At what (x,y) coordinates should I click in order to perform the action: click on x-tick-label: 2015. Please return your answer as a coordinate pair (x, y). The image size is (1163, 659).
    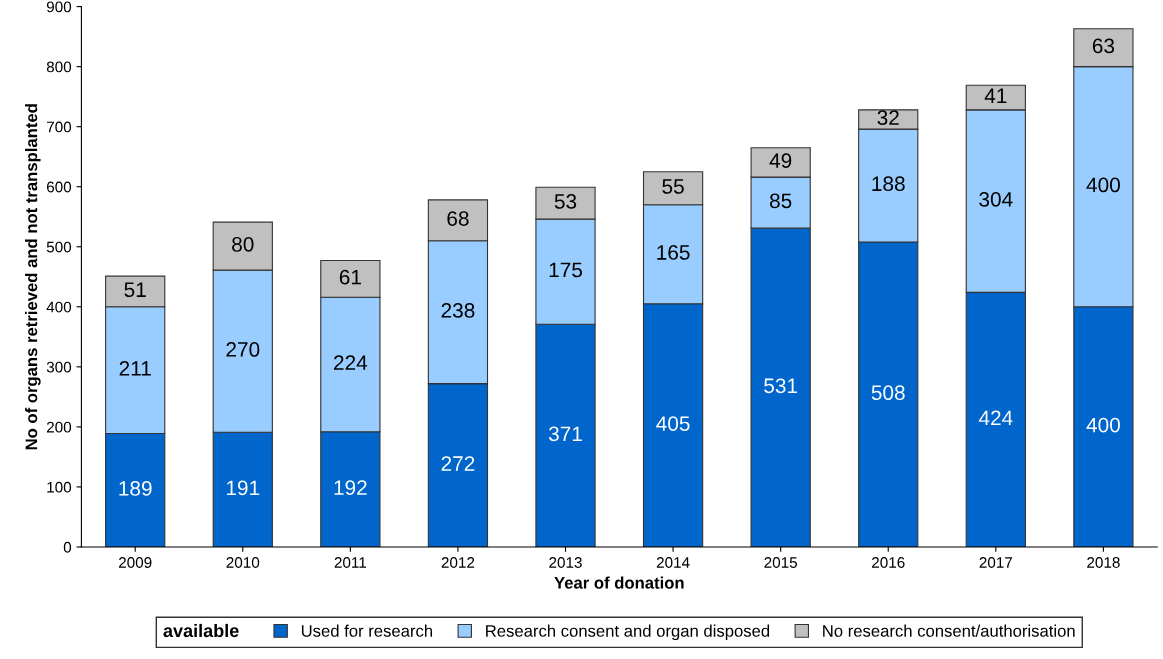
    Looking at the image, I should click on (781, 562).